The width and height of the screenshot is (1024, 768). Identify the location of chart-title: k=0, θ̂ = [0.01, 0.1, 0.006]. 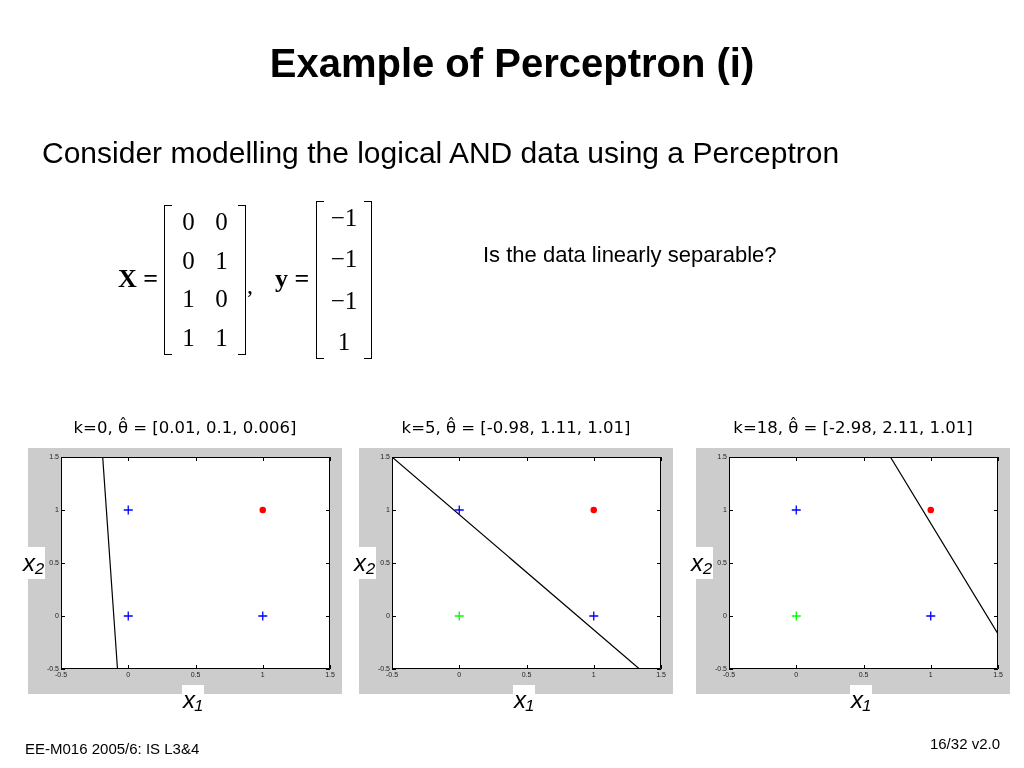
(185, 427).